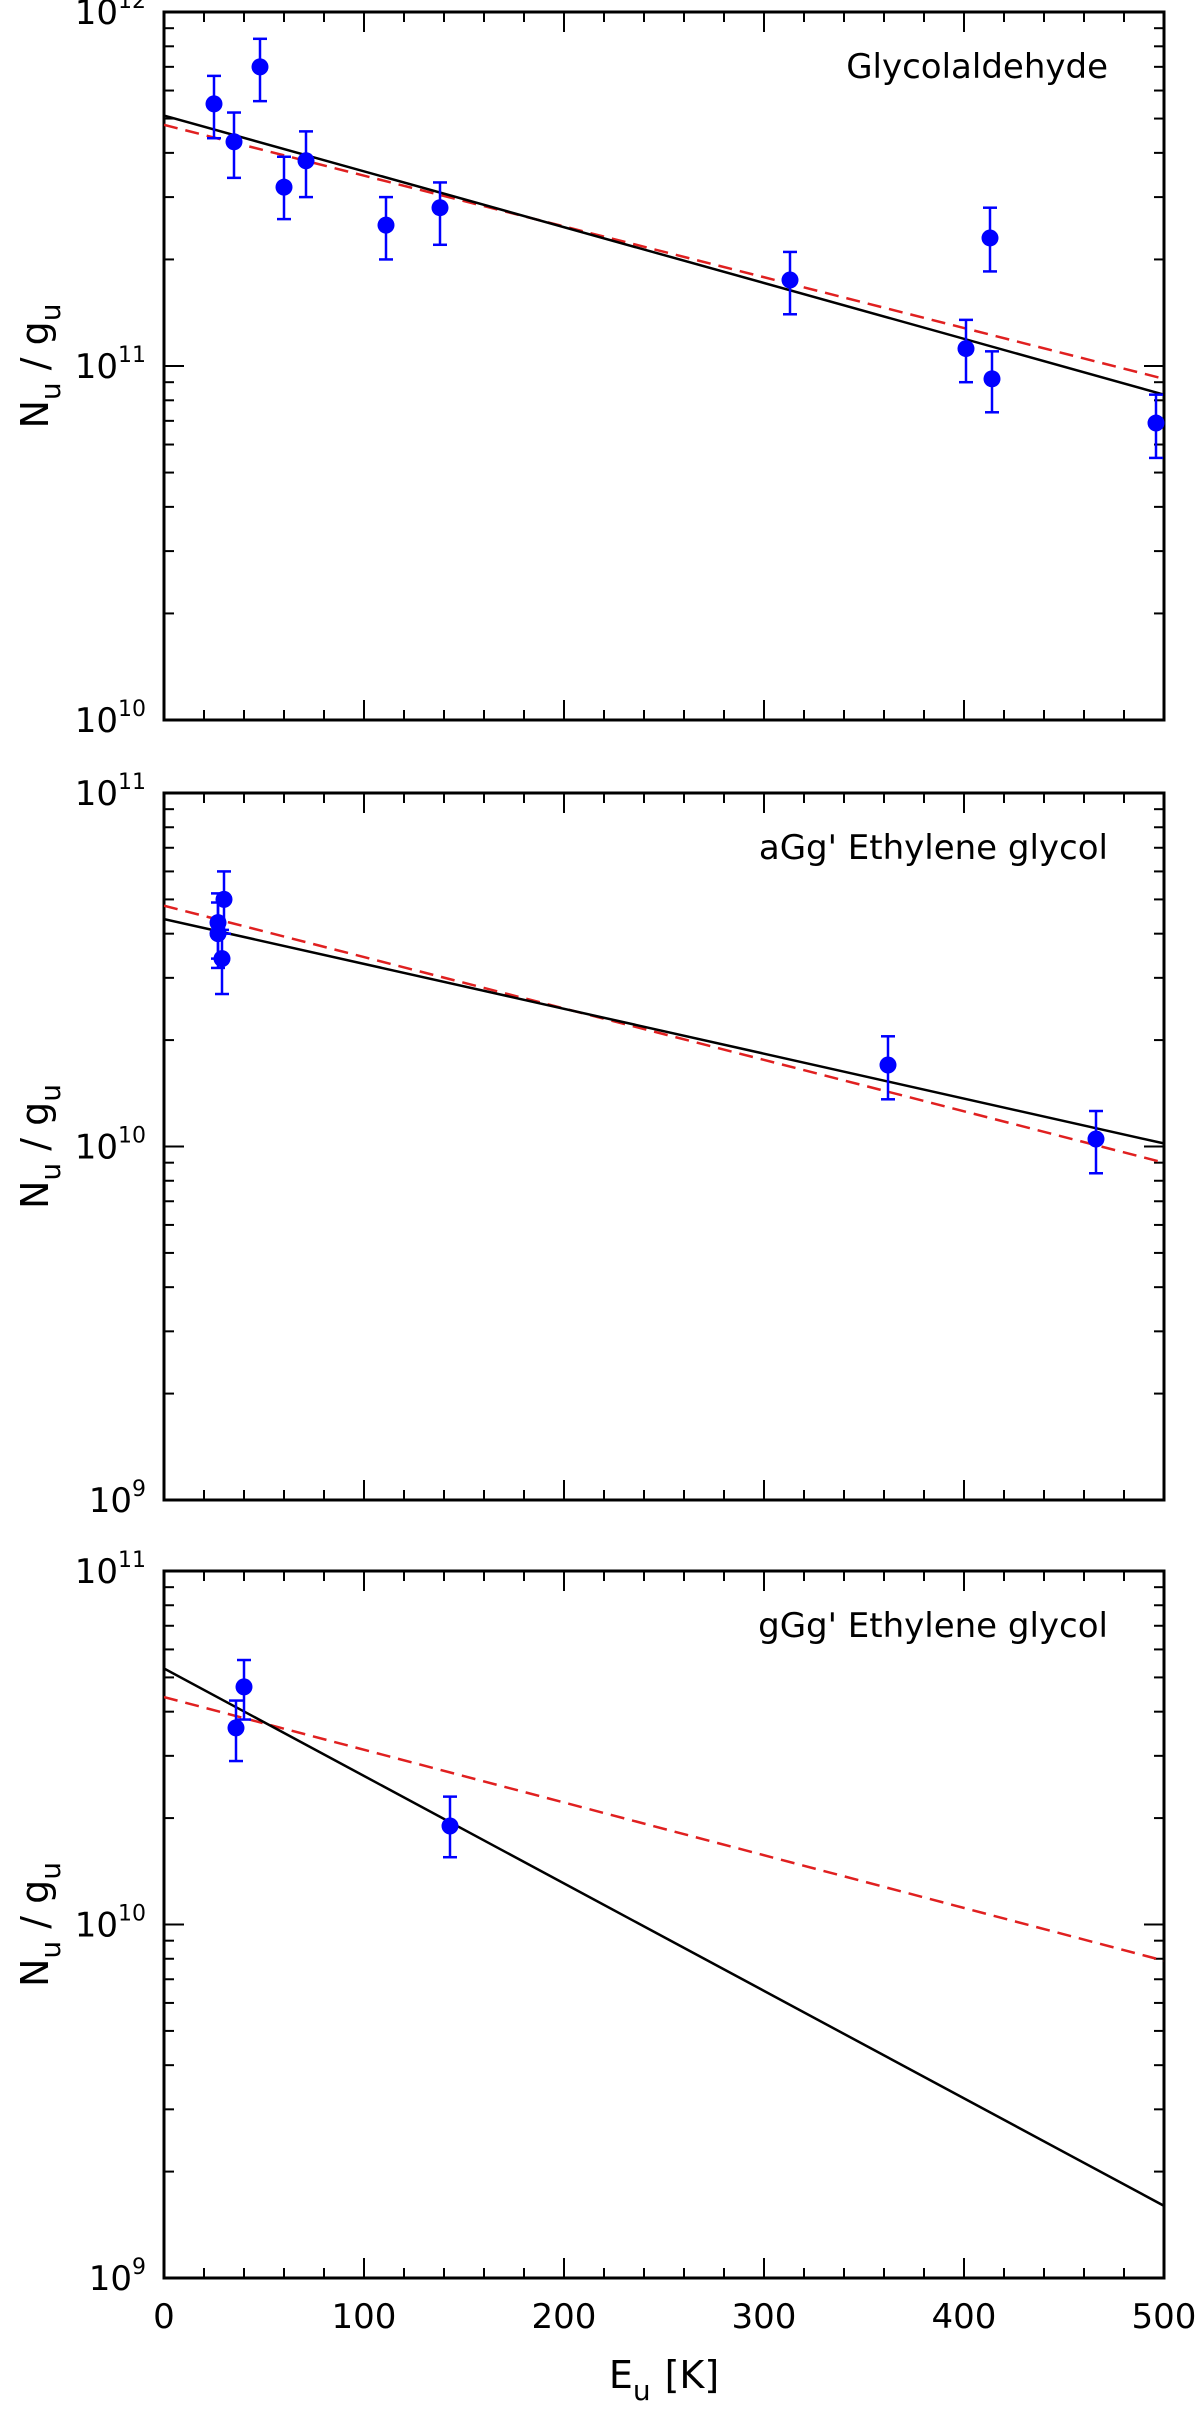 This screenshot has height=2416, width=1200. What do you see at coordinates (564, 2317) in the screenshot?
I see `x-tick-label: 200` at bounding box center [564, 2317].